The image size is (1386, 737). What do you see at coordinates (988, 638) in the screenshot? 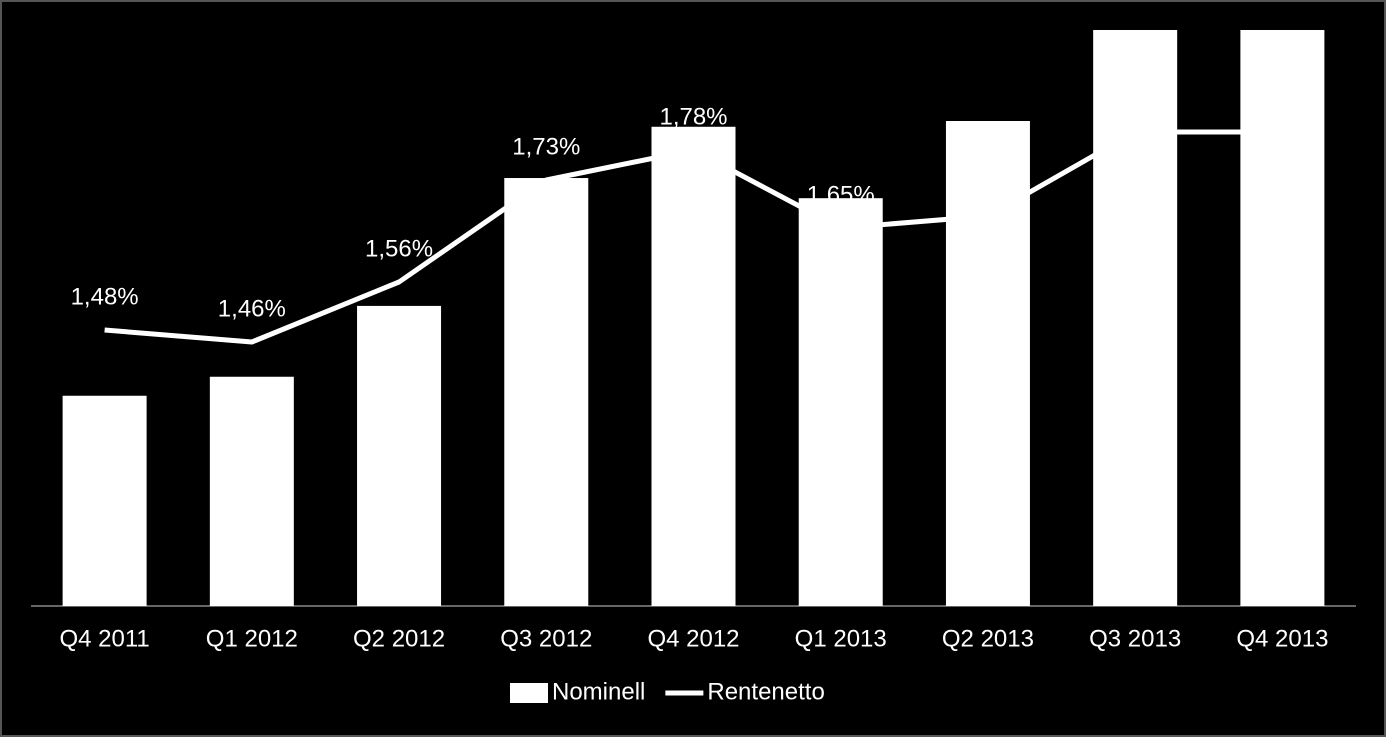
I see `x-tick-label: Q2 2013` at bounding box center [988, 638].